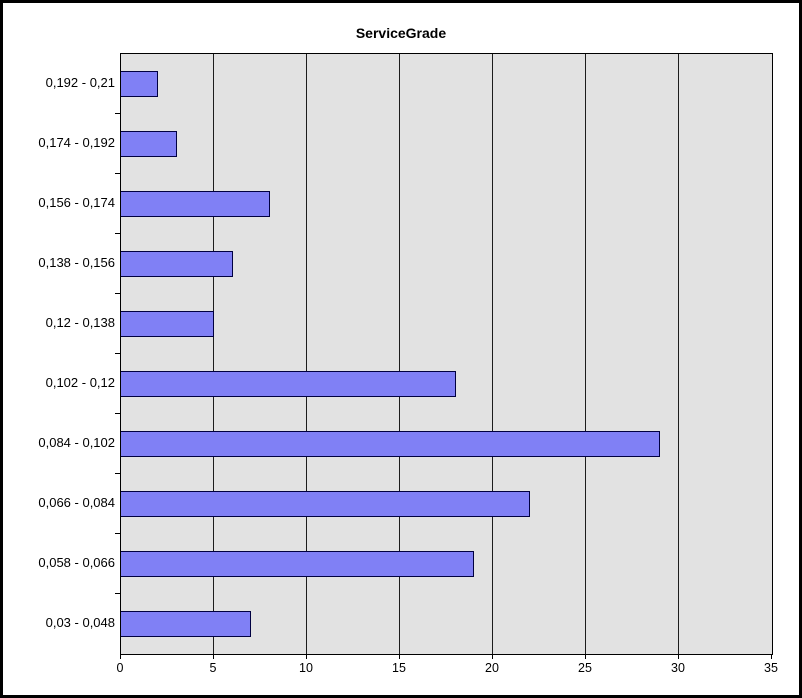  I want to click on x-axis-label-5: 5, so click(213, 668).